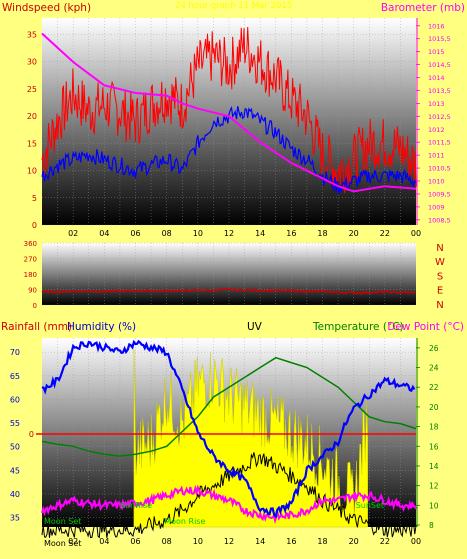 The height and width of the screenshot is (559, 467). I want to click on humidity-tick-label: 35, so click(15, 518).